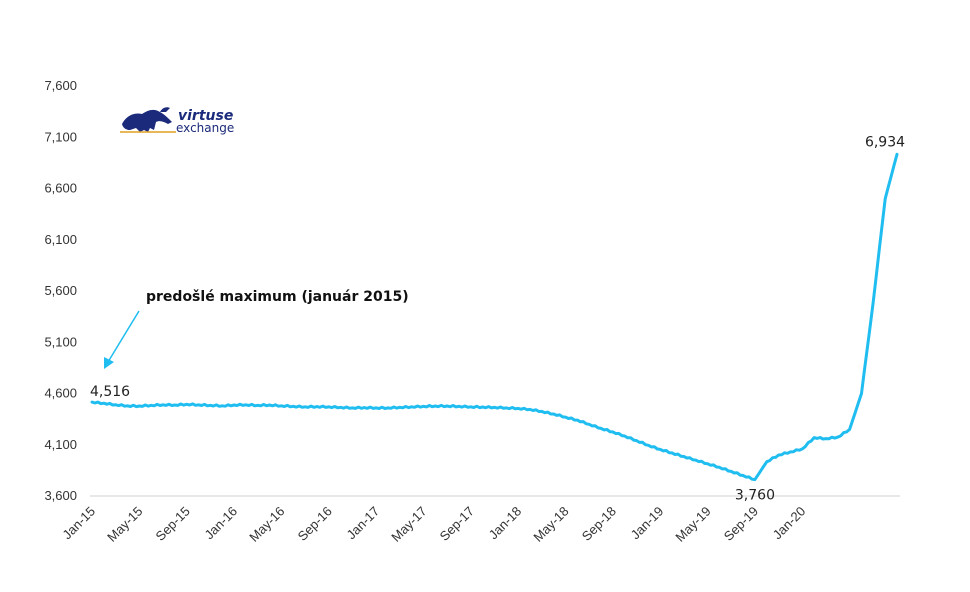 This screenshot has height=592, width=970. I want to click on y-tick-label: 6,100, so click(60, 239).